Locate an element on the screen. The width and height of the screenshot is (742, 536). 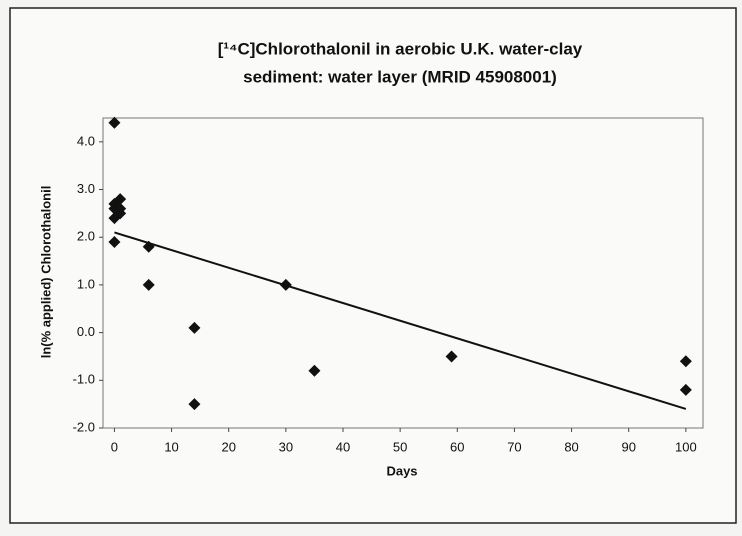
x-tick-label: 50 is located at coordinates (400, 446).